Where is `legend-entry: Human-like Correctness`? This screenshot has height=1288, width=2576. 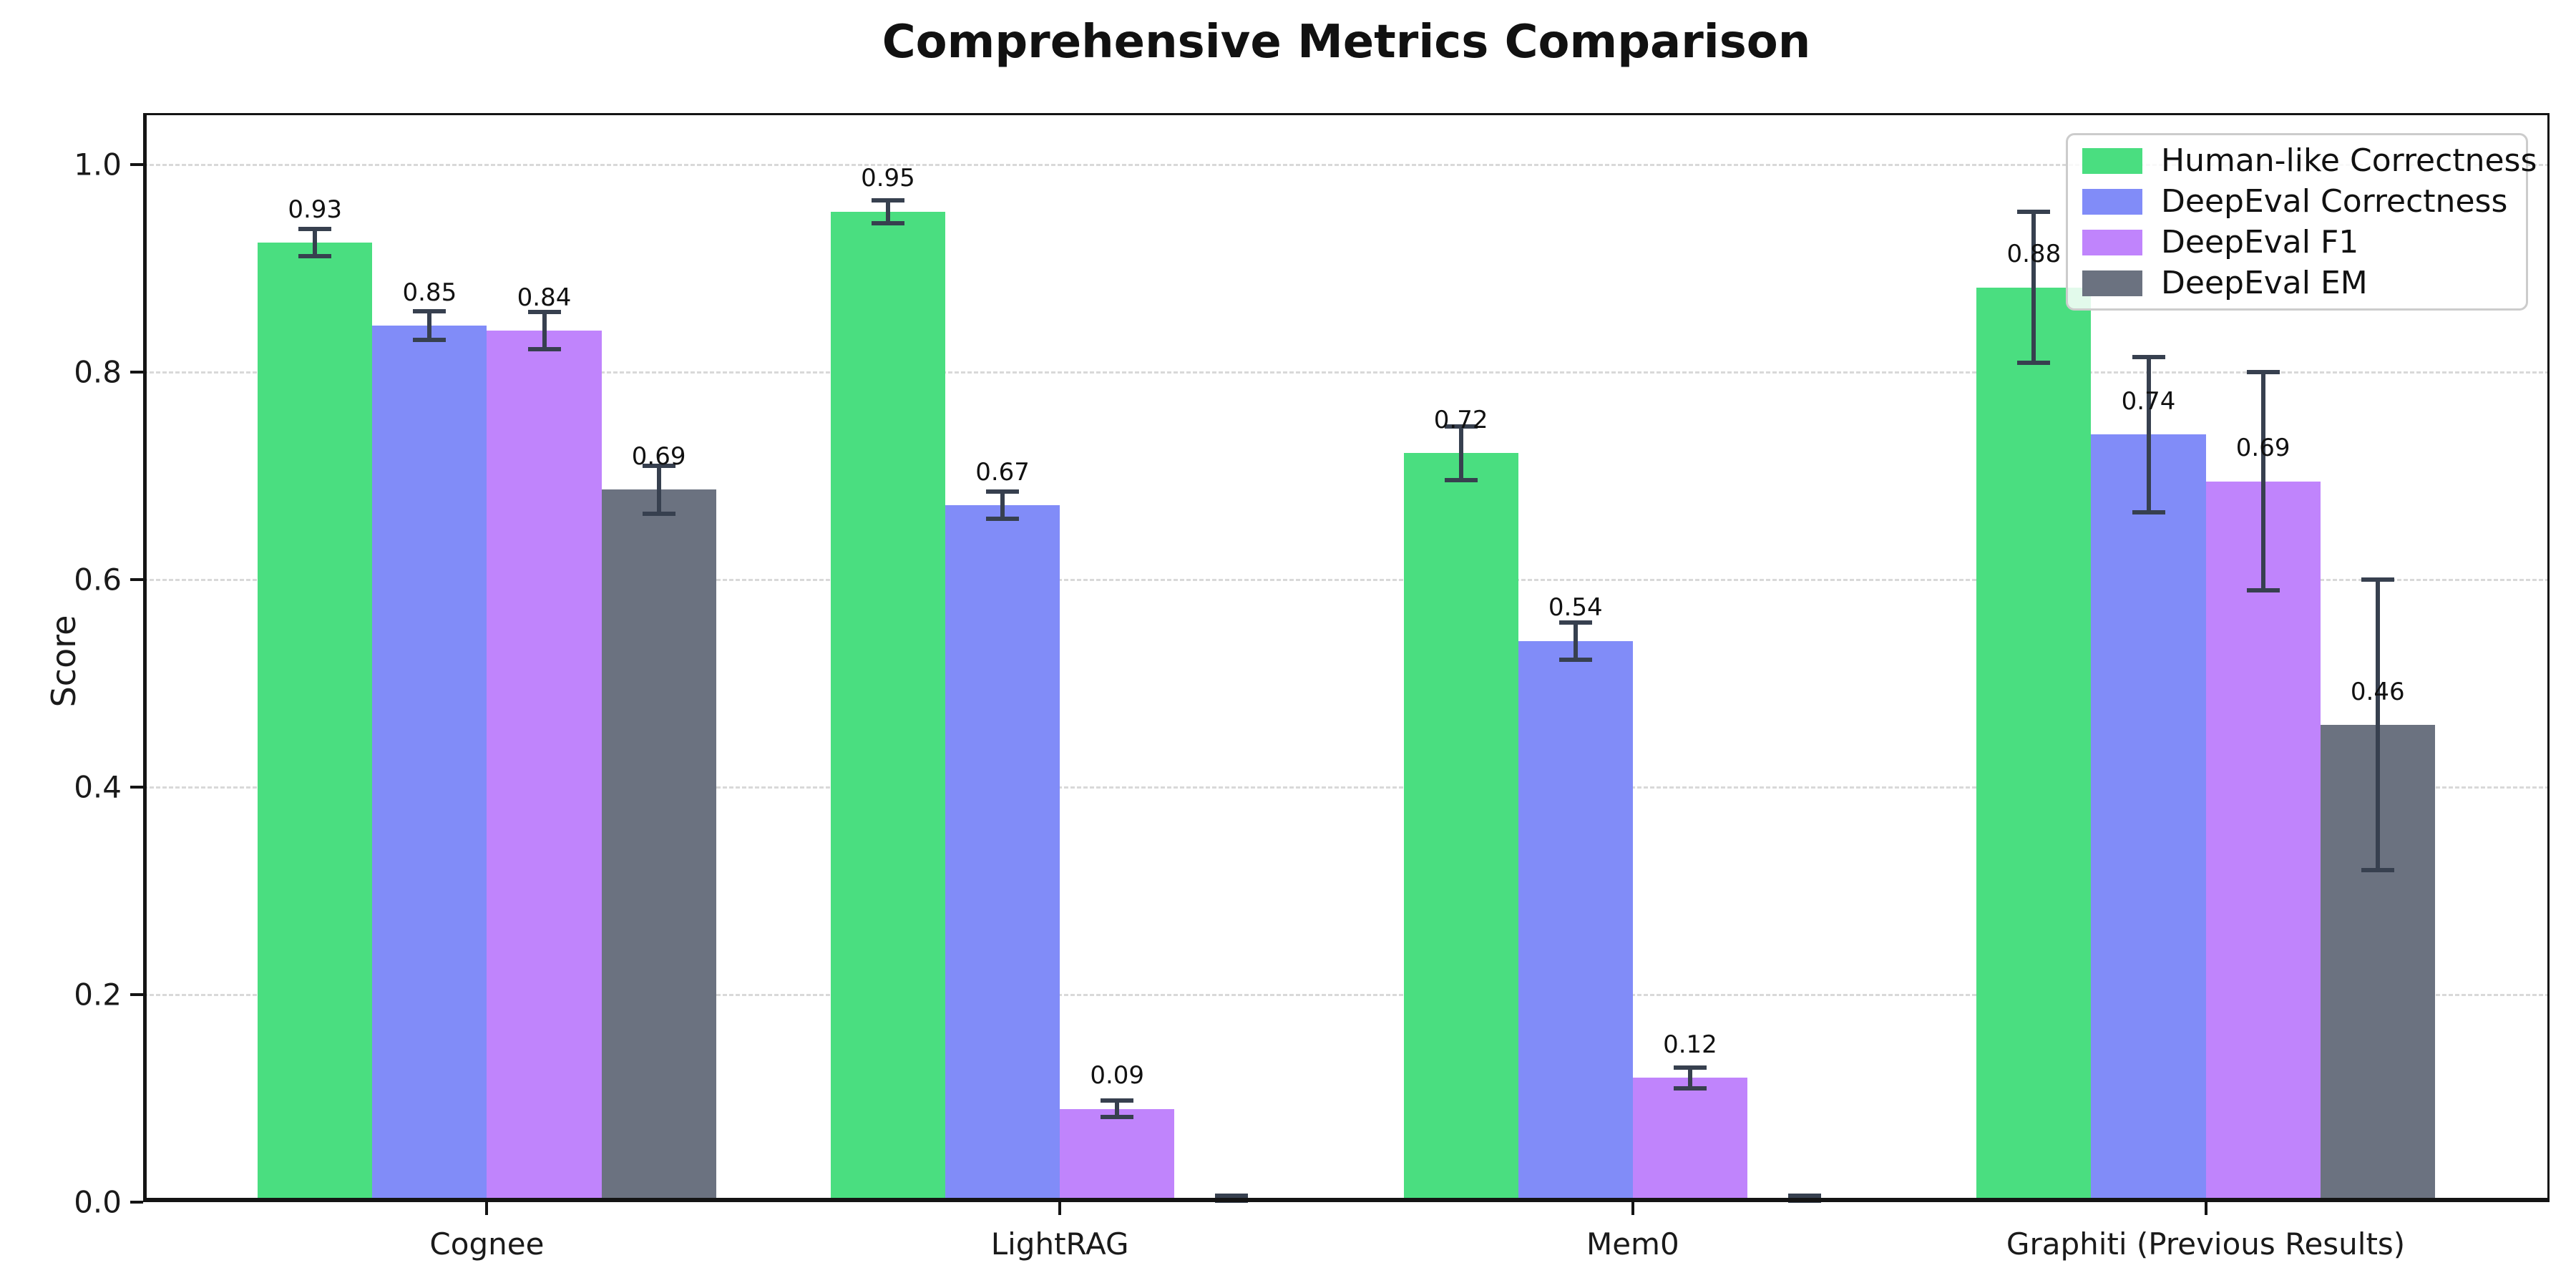
legend-entry: Human-like Correctness is located at coordinates (2309, 160).